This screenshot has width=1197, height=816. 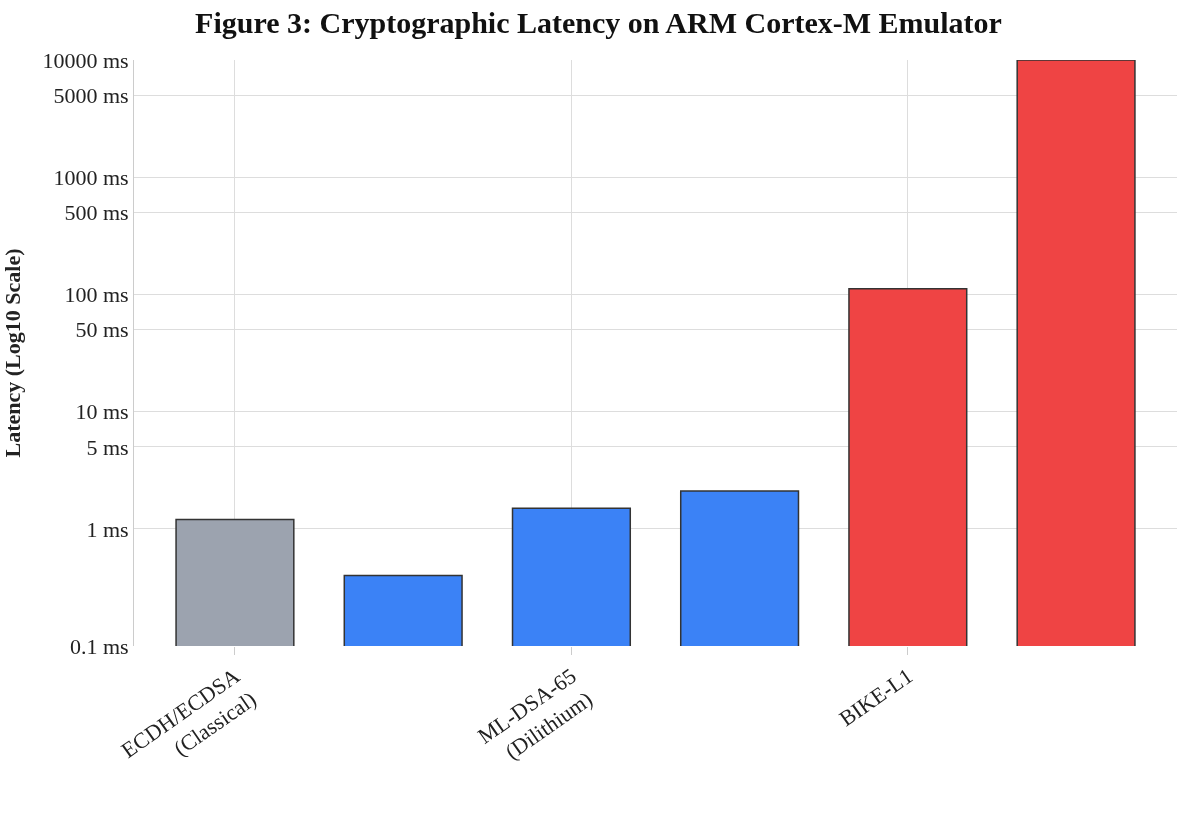 What do you see at coordinates (107, 529) in the screenshot?
I see `y-tick-label: 1 ms` at bounding box center [107, 529].